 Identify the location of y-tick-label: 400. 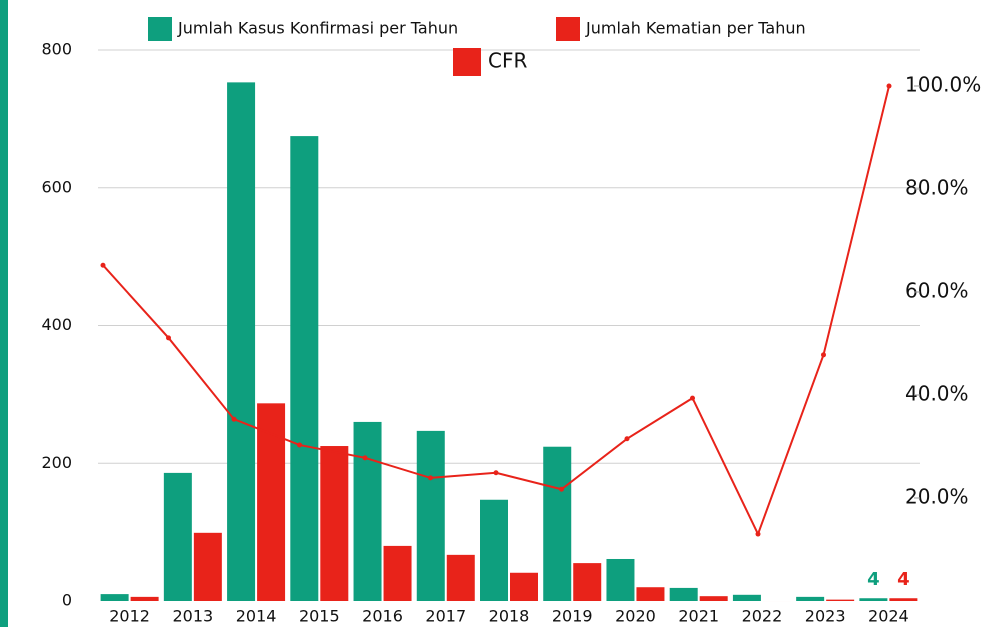
(56, 324).